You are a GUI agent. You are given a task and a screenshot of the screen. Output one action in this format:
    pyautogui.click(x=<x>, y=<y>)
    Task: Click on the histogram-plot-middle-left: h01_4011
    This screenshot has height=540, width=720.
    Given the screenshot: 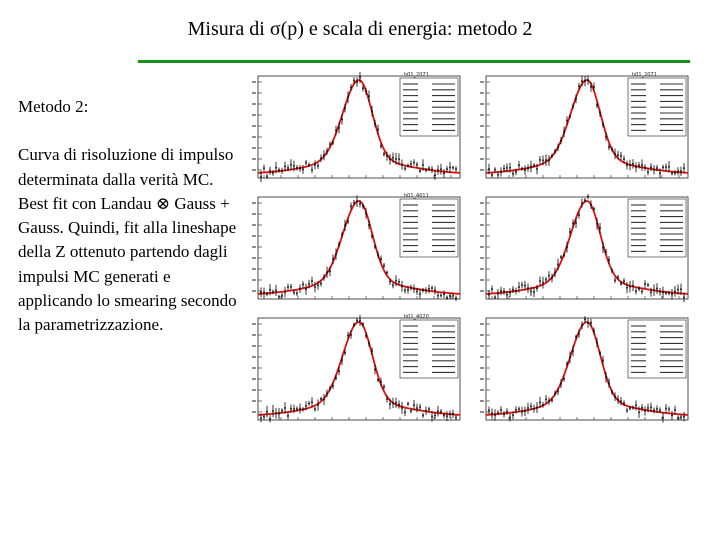 What is the action you would take?
    pyautogui.click(x=359, y=249)
    